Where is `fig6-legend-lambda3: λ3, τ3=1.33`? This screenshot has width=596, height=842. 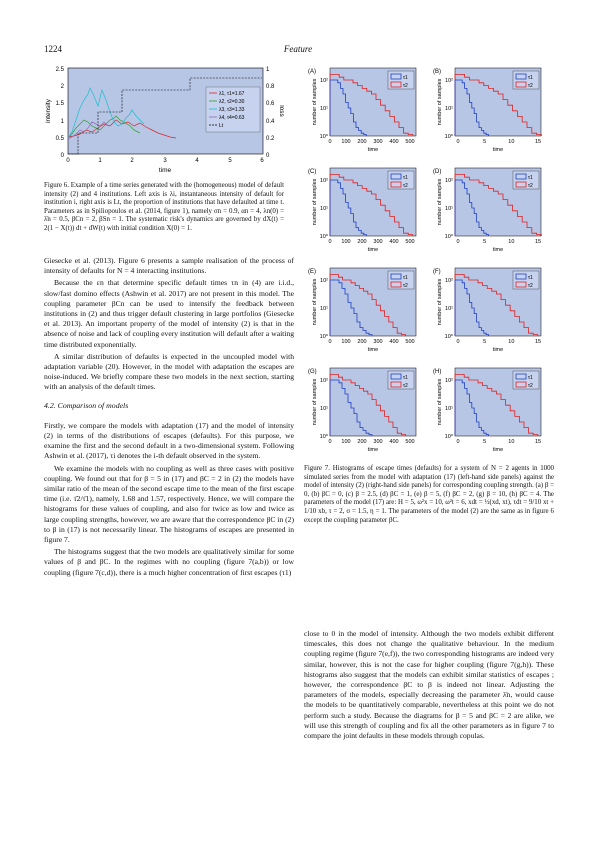 fig6-legend-lambda3: λ3, τ3=1.33 is located at coordinates (232, 110).